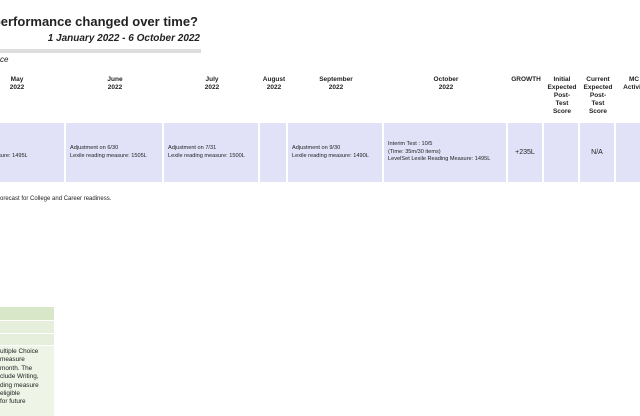 The width and height of the screenshot is (640, 416). I want to click on column-header: GROWTH, so click(526, 80).